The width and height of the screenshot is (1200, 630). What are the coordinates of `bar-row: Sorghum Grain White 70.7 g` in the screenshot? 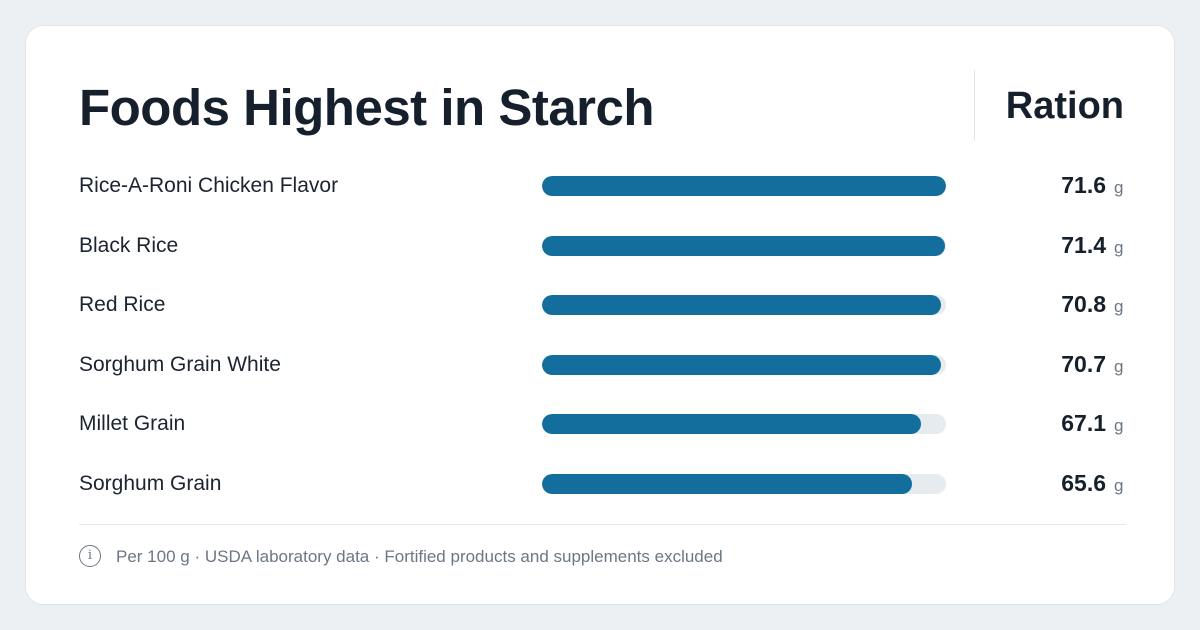 It's located at (600, 365).